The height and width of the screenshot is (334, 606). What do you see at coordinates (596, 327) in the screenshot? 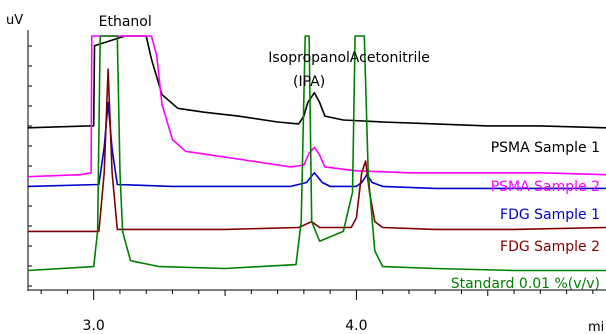
I see `x-axis-label: mi` at bounding box center [596, 327].